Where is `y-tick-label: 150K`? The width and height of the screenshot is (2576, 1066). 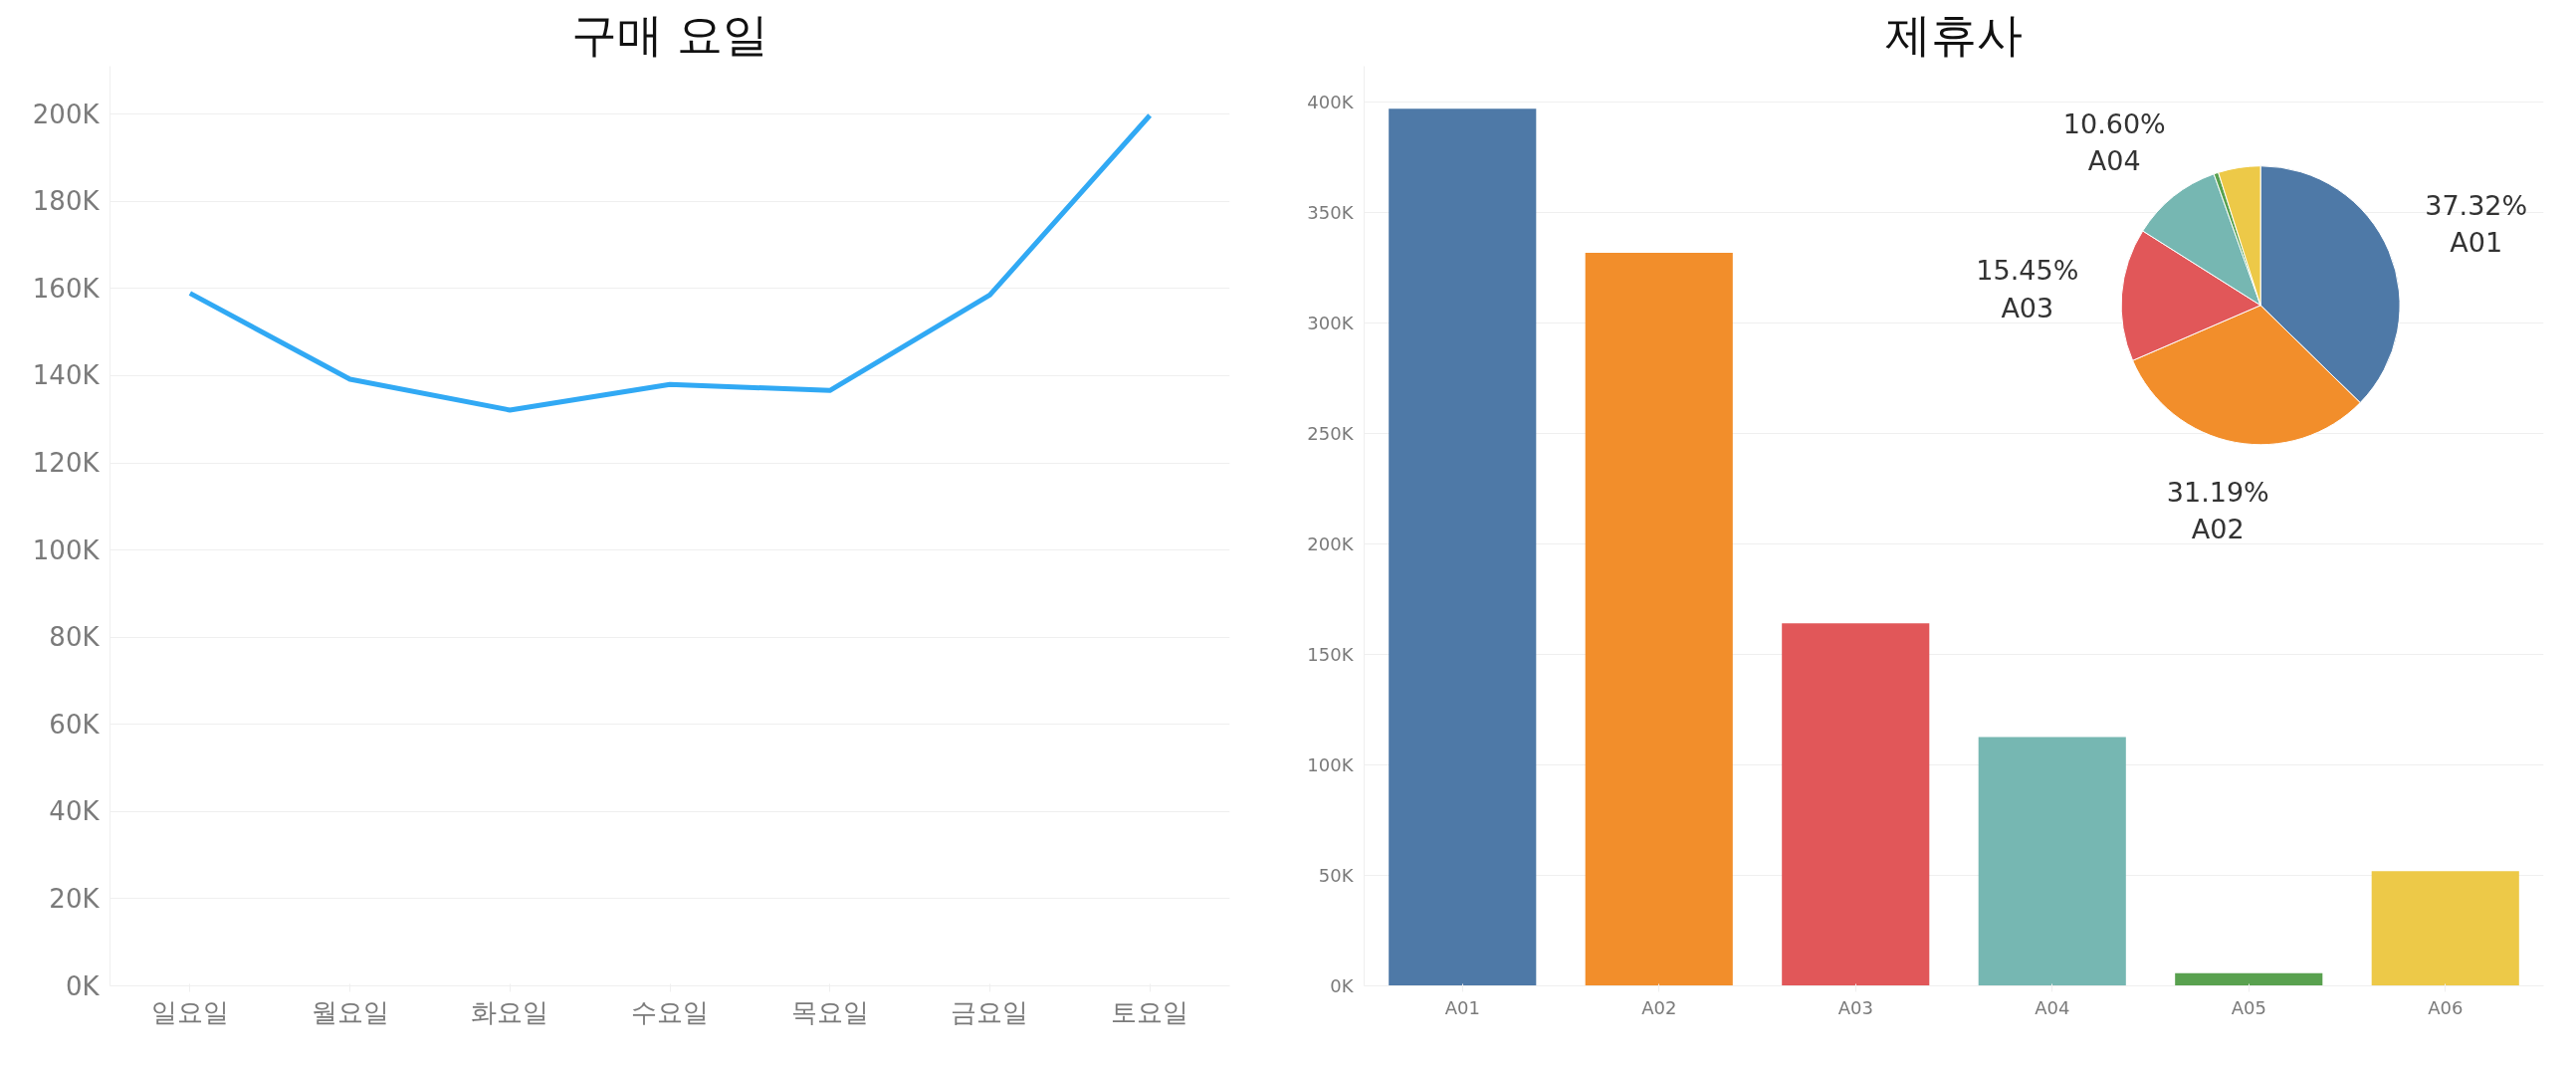 y-tick-label: 150K is located at coordinates (1331, 654).